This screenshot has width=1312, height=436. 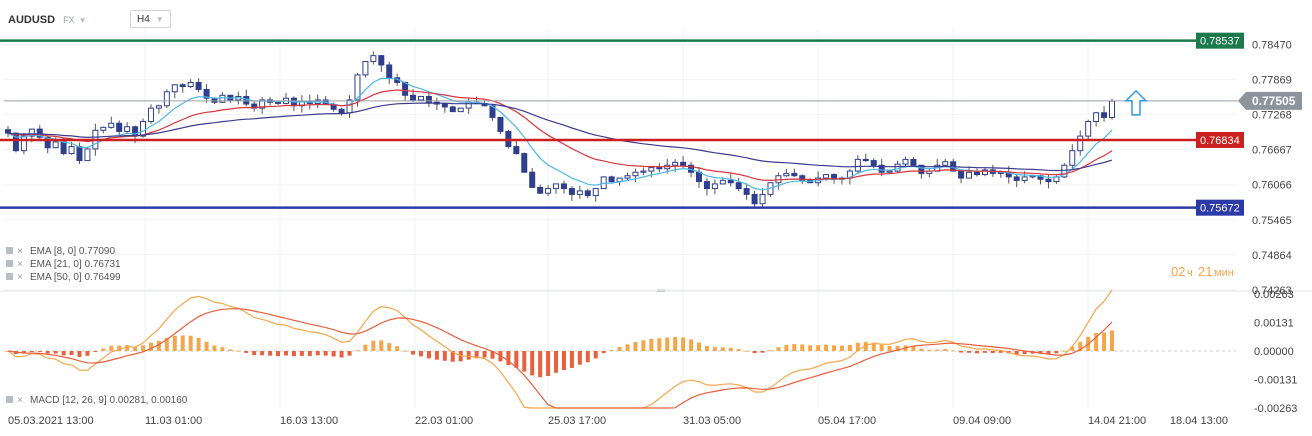 I want to click on ema-legend-item: × EMA [21, 0] 0.76731, so click(x=63, y=264).